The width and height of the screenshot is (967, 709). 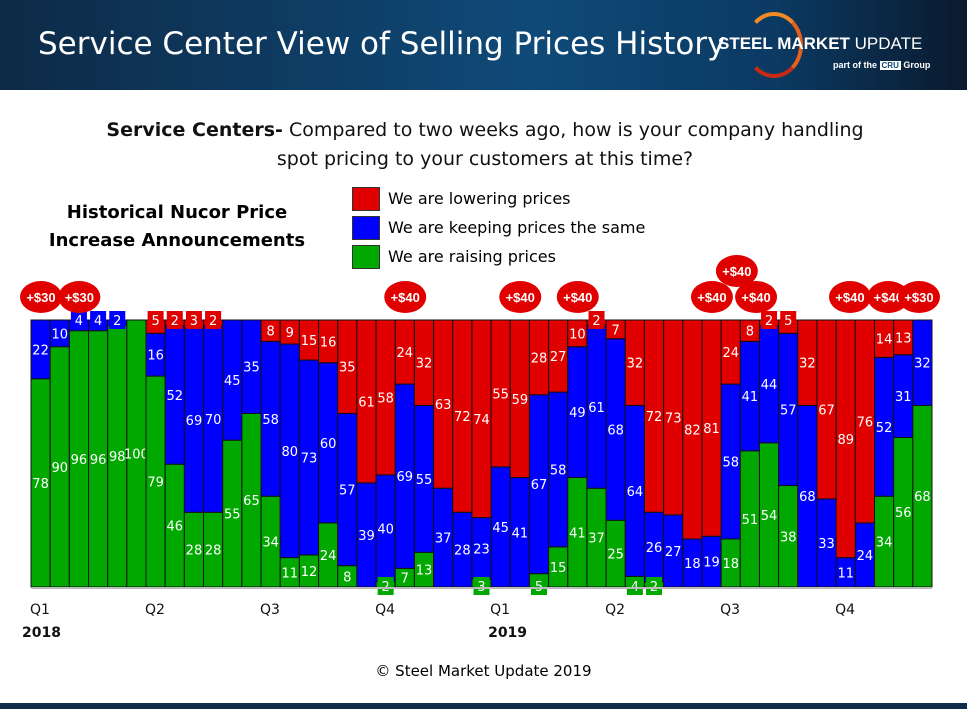 What do you see at coordinates (769, 385) in the screenshot?
I see `data-label: 44` at bounding box center [769, 385].